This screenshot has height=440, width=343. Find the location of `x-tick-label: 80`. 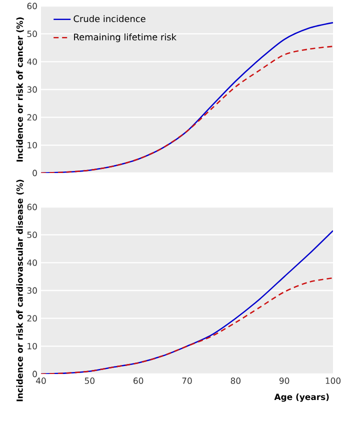

x-tick-label: 80 is located at coordinates (235, 381).